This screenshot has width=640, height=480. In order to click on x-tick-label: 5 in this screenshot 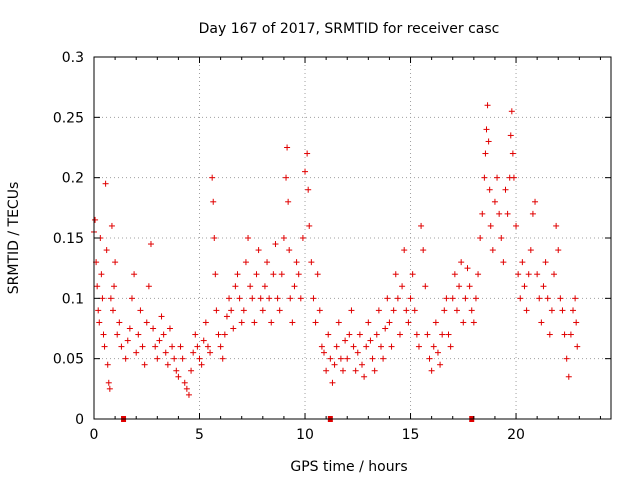, I will do `click(199, 435)`.